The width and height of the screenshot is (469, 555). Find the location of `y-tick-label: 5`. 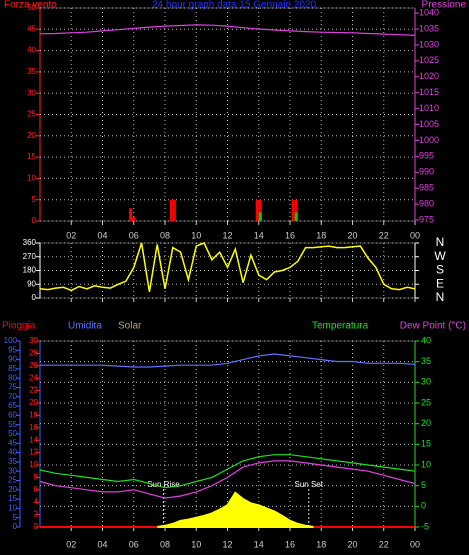

y-tick-label: 5 is located at coordinates (15, 517).